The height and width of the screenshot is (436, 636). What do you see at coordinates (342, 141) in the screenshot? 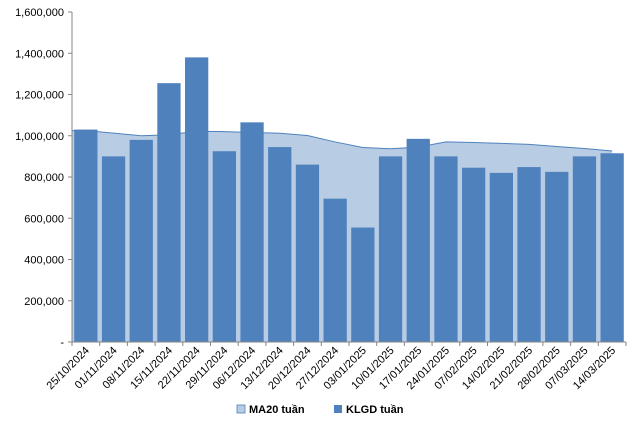
I see `ma20-area-edge` at bounding box center [342, 141].